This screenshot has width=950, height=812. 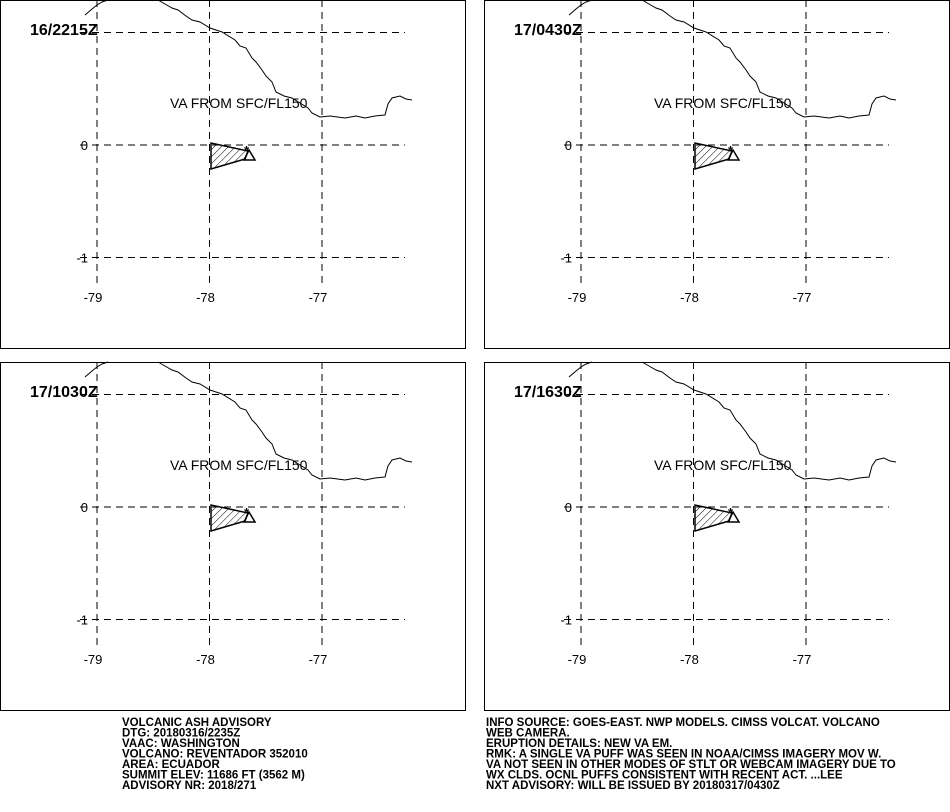 What do you see at coordinates (548, 392) in the screenshot?
I see `valid-time: 17/1630Z` at bounding box center [548, 392].